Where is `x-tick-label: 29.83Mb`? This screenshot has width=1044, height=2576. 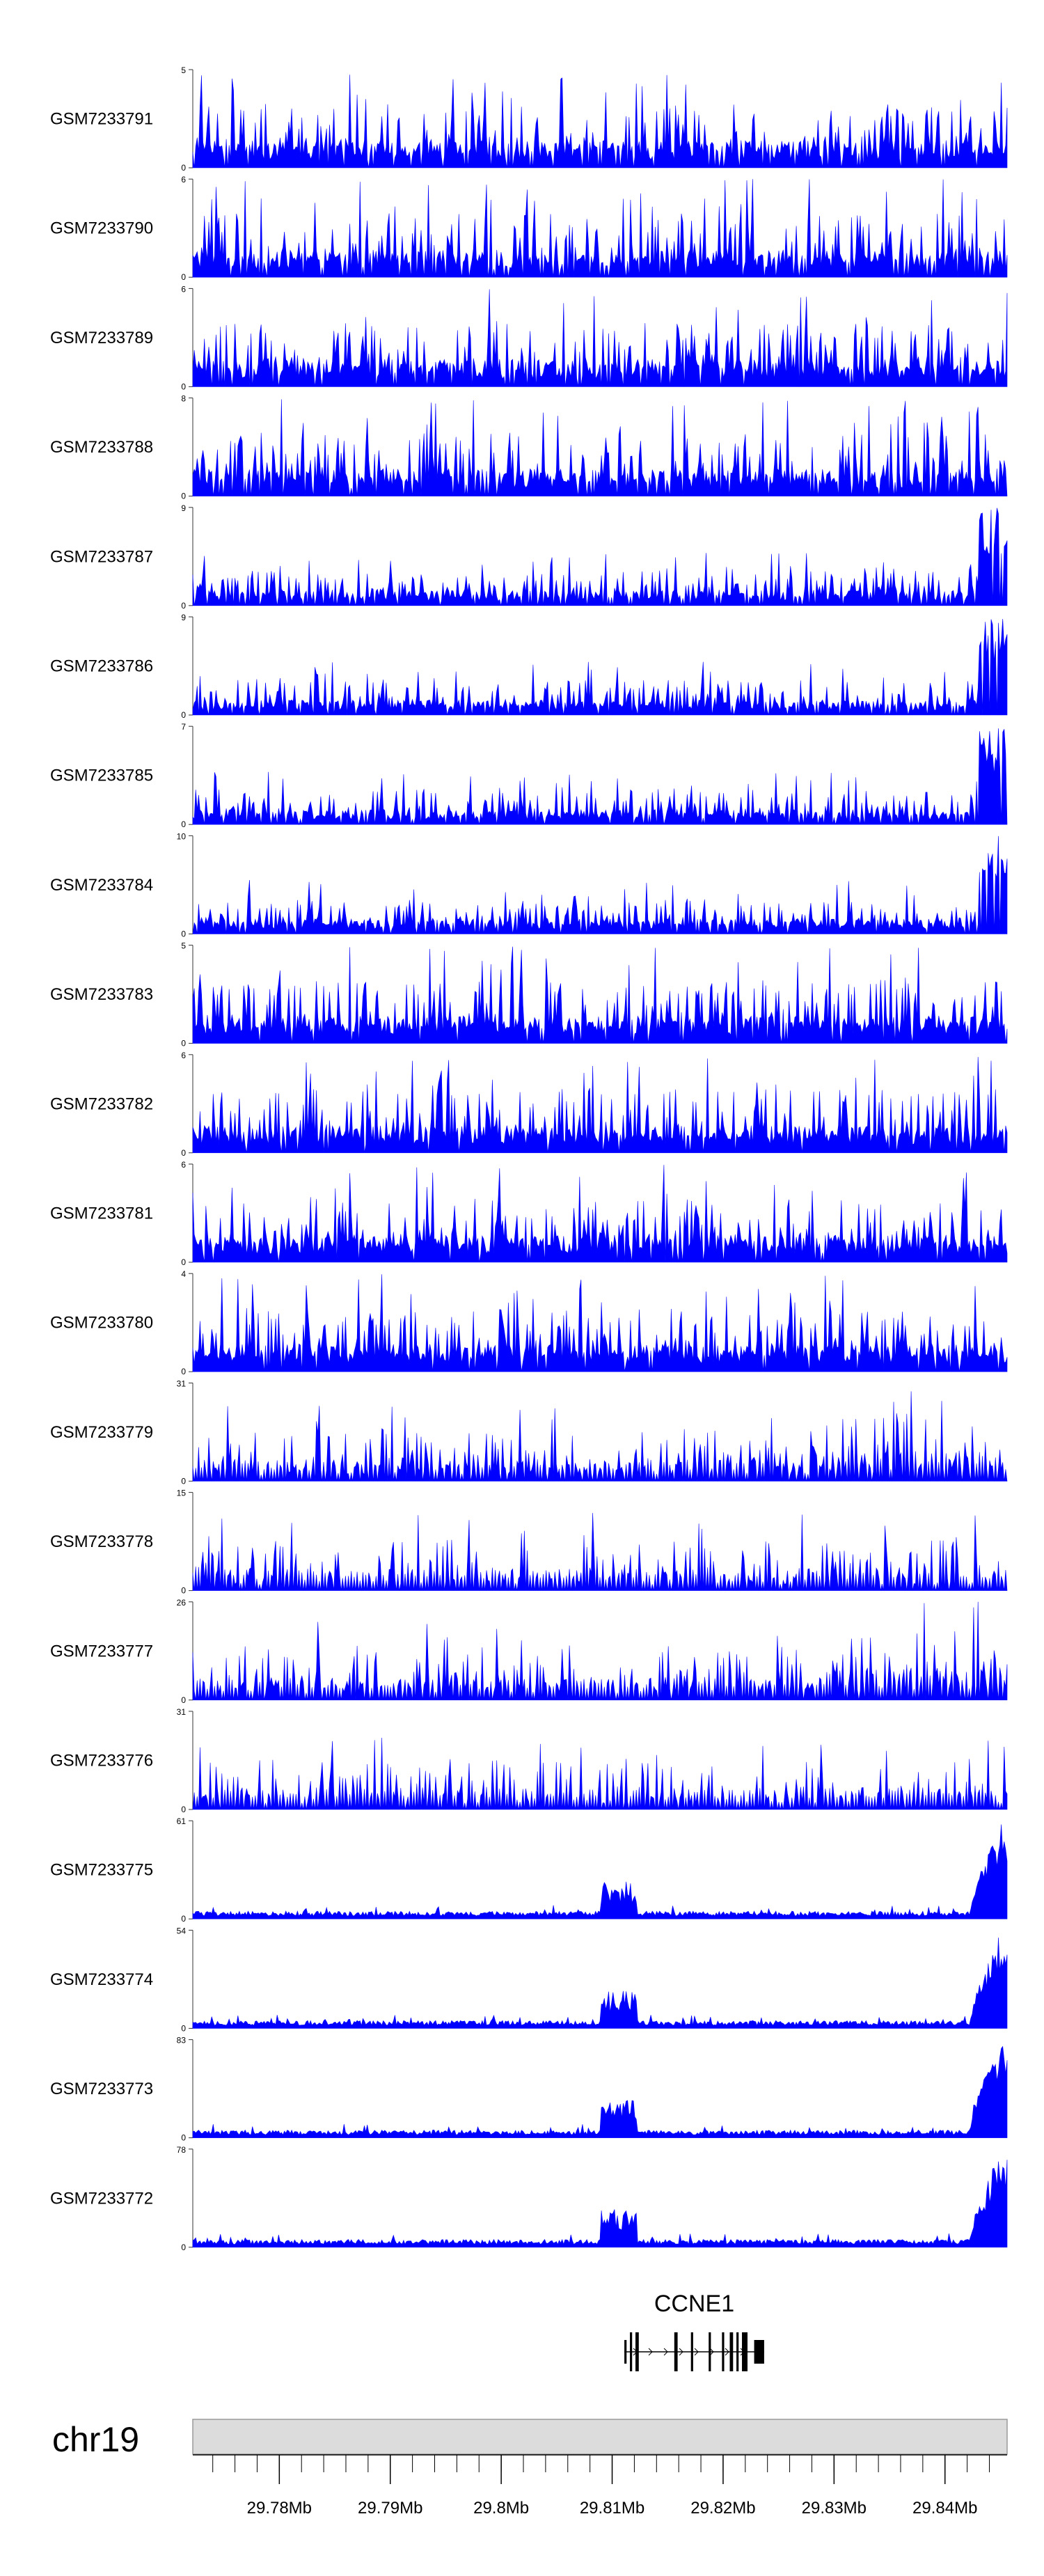
x-tick-label: 29.83Mb is located at coordinates (834, 2508).